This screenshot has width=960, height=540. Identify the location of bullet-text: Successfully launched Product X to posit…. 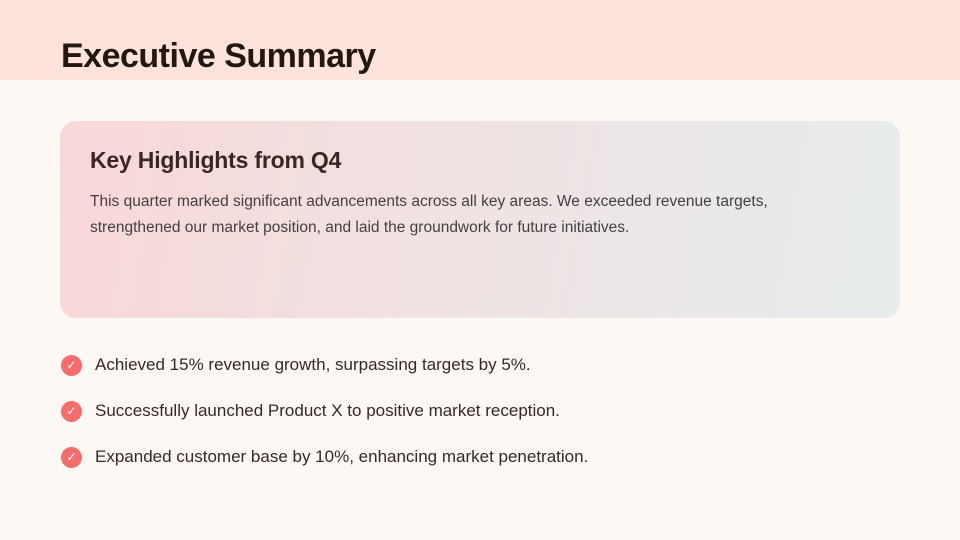
(327, 410).